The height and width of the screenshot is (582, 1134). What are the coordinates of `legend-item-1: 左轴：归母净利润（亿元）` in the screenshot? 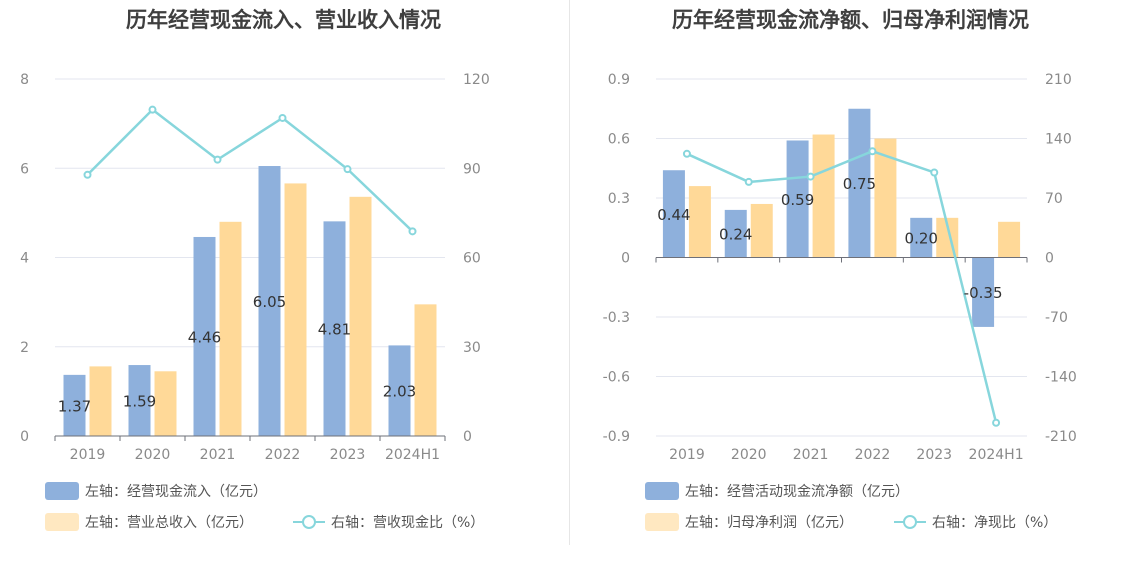 It's located at (769, 522).